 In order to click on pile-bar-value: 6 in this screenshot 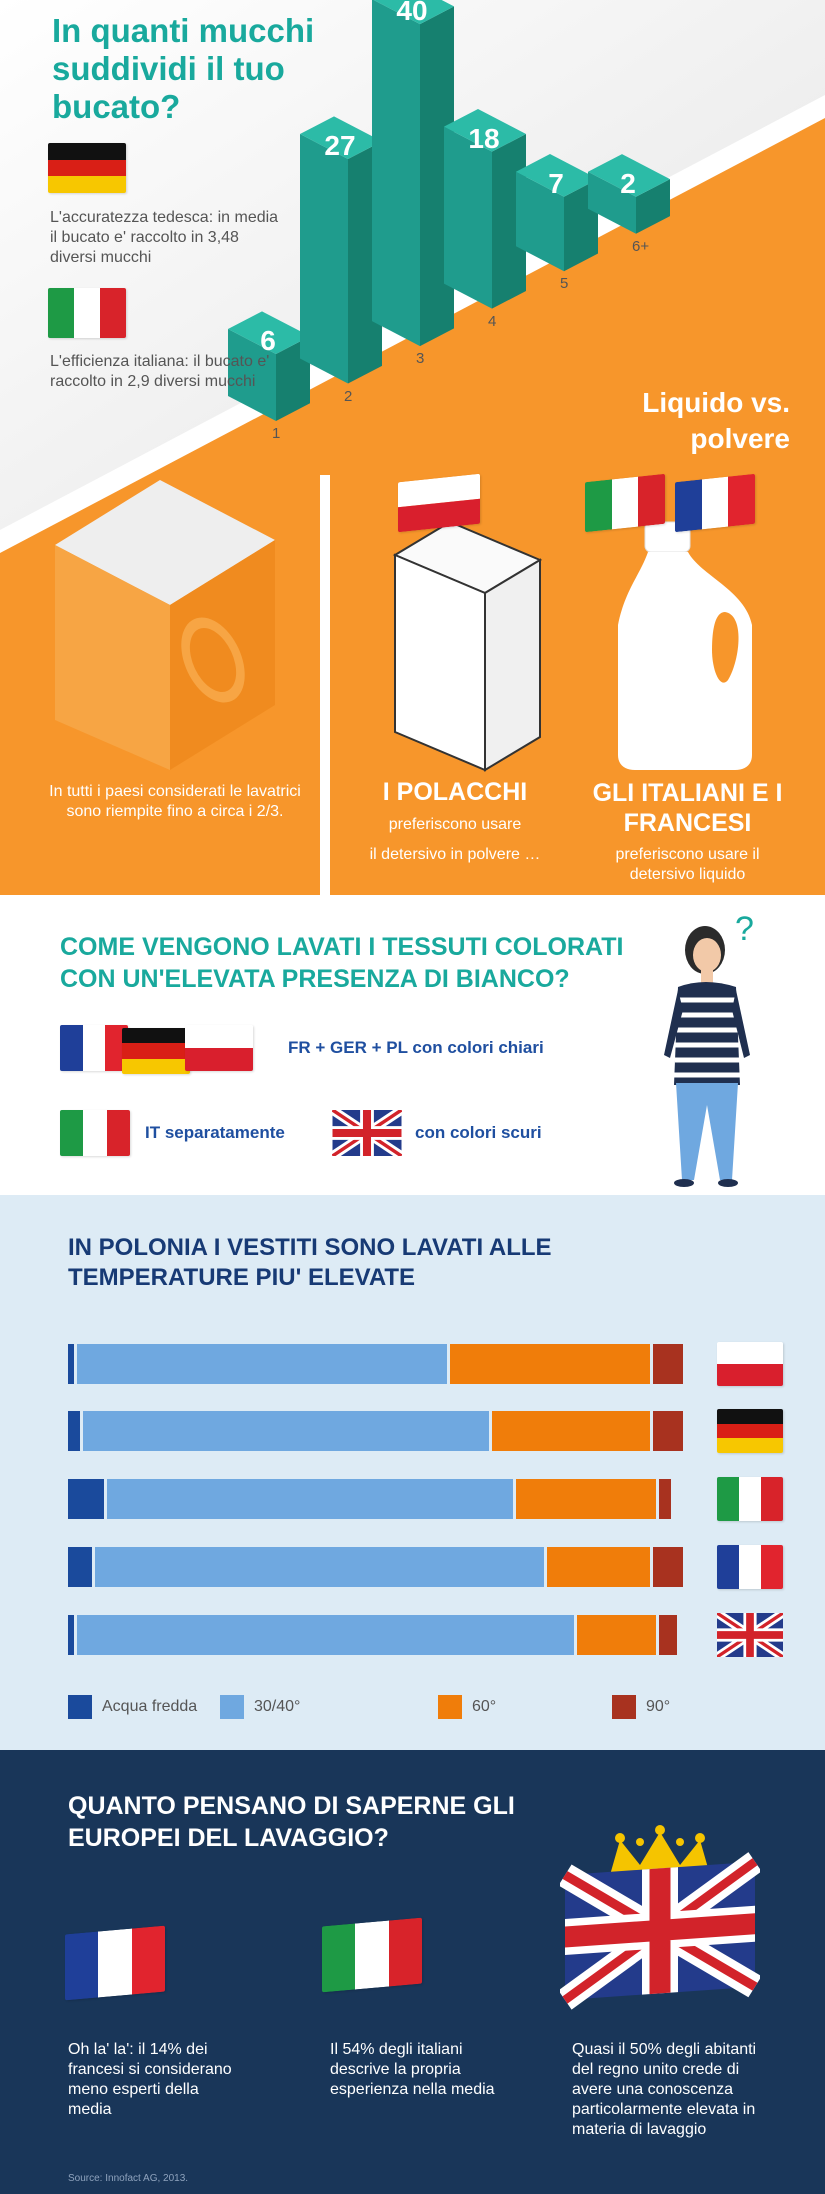, I will do `click(268, 340)`.